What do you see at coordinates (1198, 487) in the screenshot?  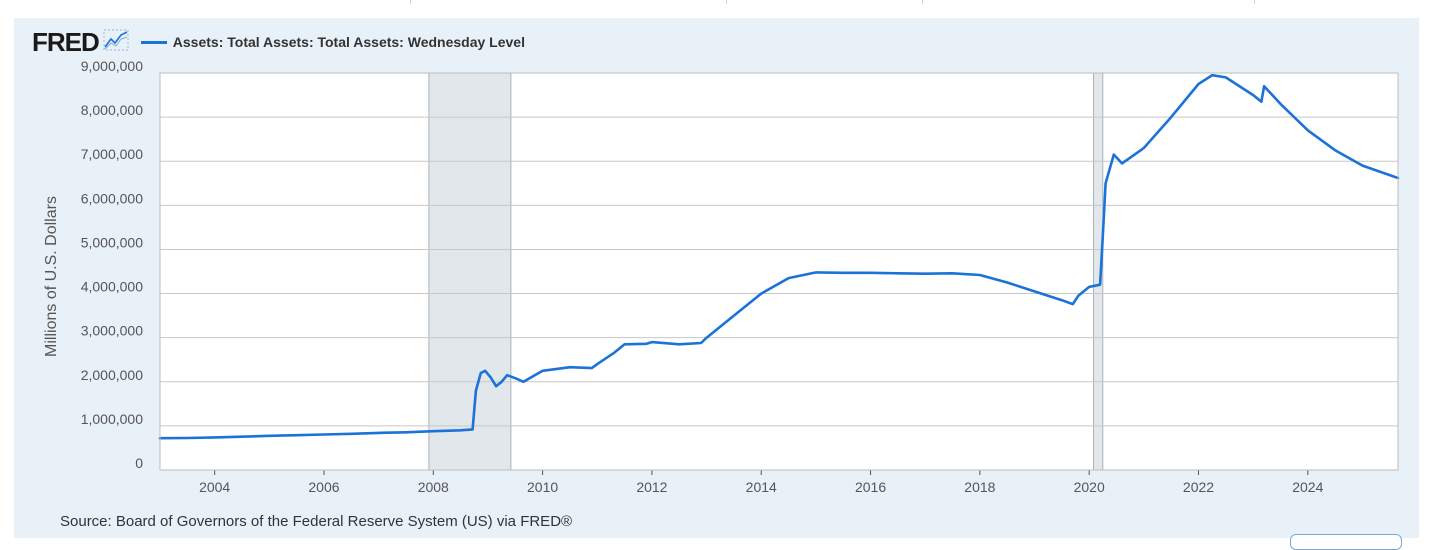 I see `x-tick-label: 2022` at bounding box center [1198, 487].